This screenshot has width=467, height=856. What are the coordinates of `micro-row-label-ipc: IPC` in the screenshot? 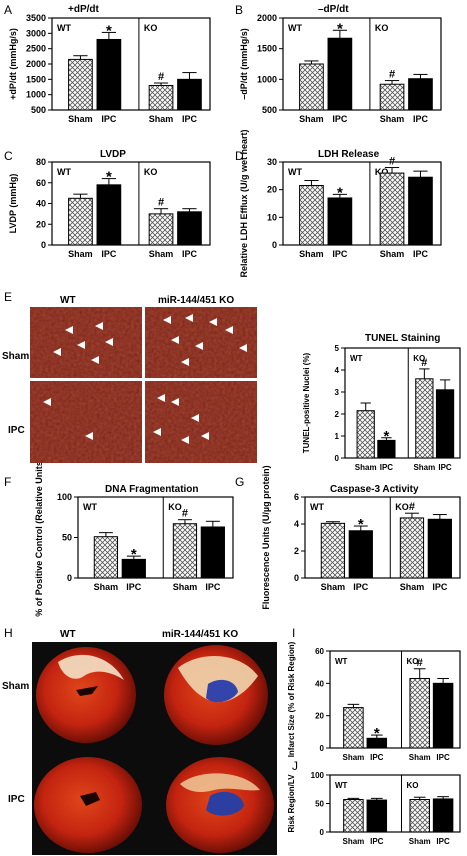 It's located at (16, 430).